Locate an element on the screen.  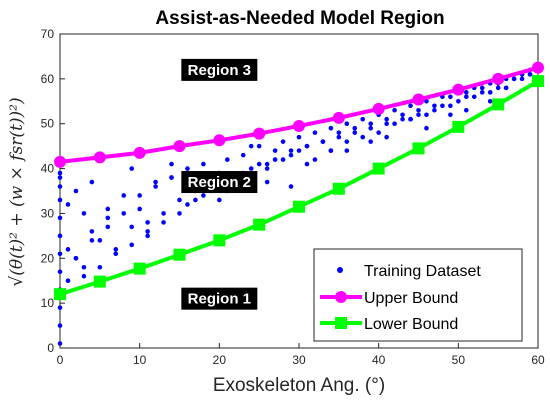
legend-marker-upper is located at coordinates (341, 297).